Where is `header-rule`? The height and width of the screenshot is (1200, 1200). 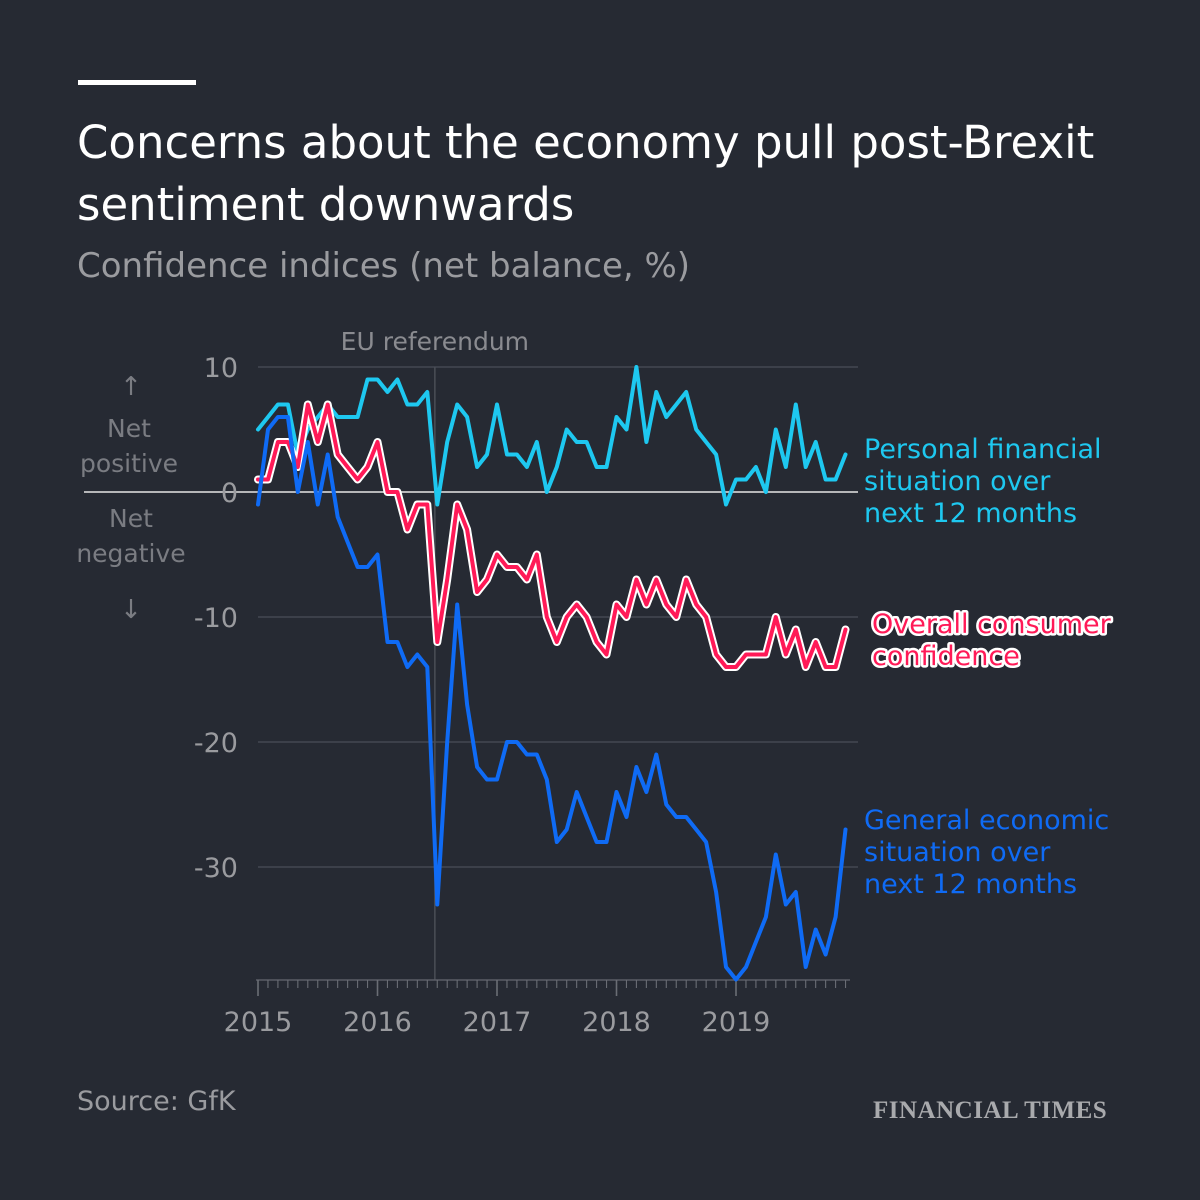
header-rule is located at coordinates (137, 82).